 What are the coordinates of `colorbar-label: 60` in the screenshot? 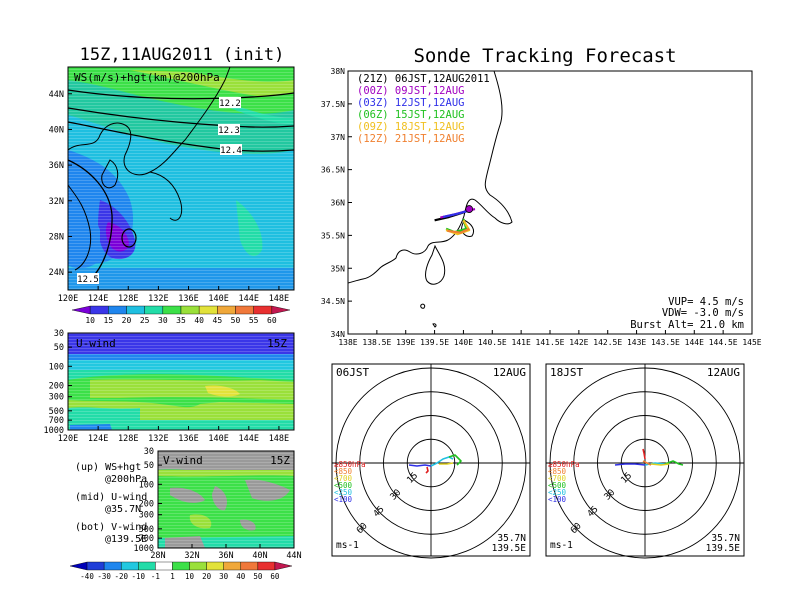 It's located at (275, 576).